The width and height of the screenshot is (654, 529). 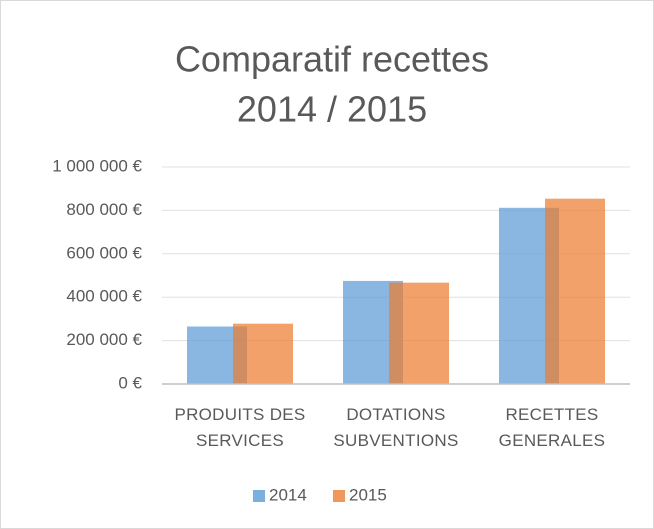 I want to click on y-tick-label: 1 000 000 €, so click(x=97, y=165).